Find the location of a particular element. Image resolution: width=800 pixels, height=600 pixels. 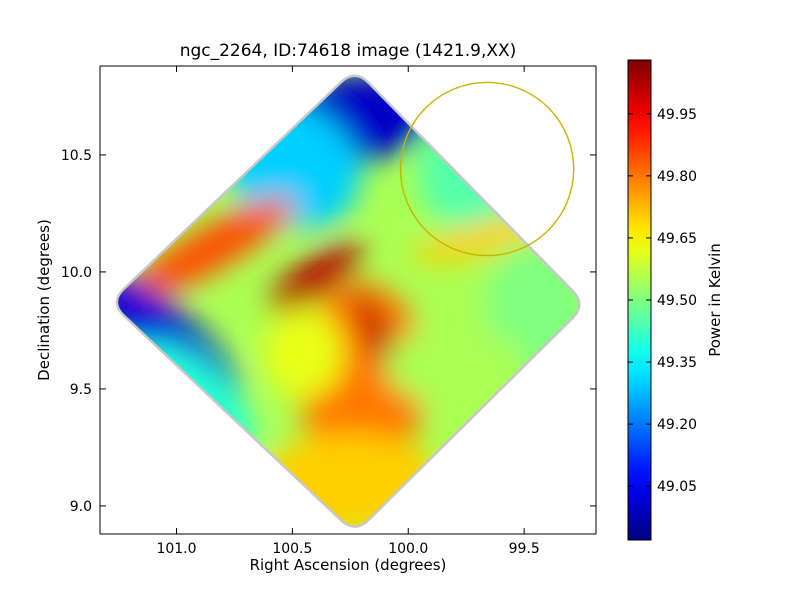

colorbar-tick-label: 49.50 is located at coordinates (677, 301).